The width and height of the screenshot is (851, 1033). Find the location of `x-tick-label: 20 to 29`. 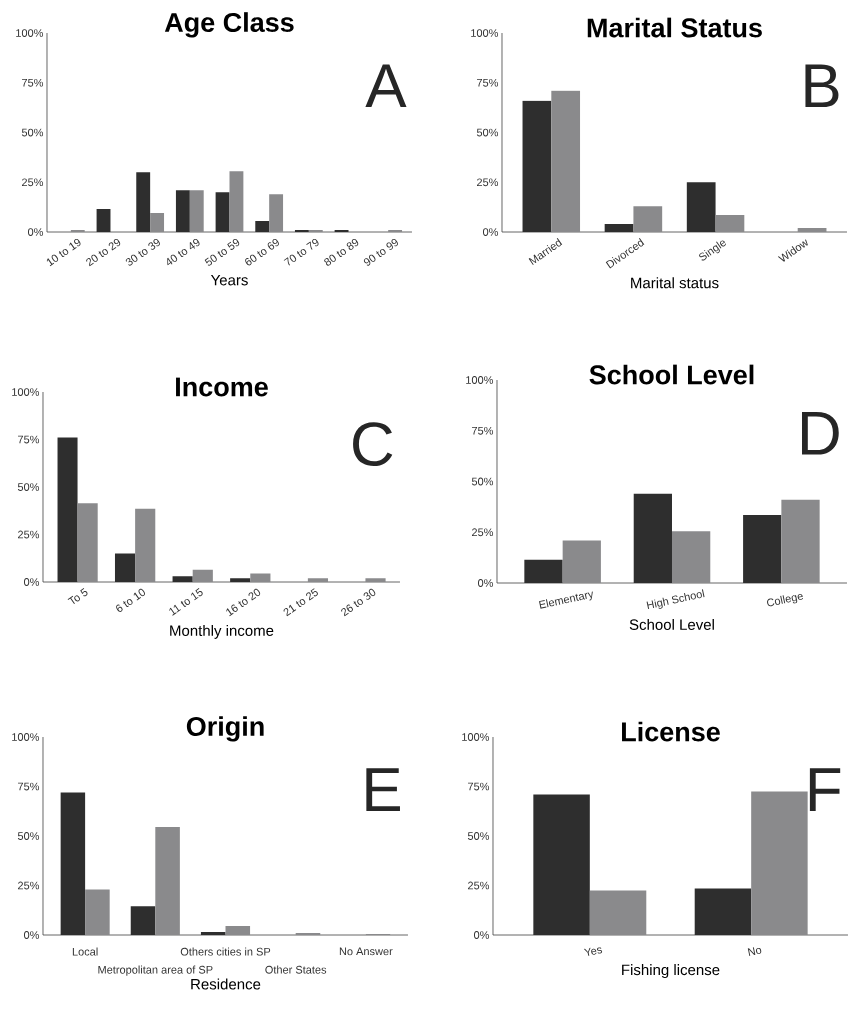

x-tick-label: 20 to 29 is located at coordinates (103, 252).